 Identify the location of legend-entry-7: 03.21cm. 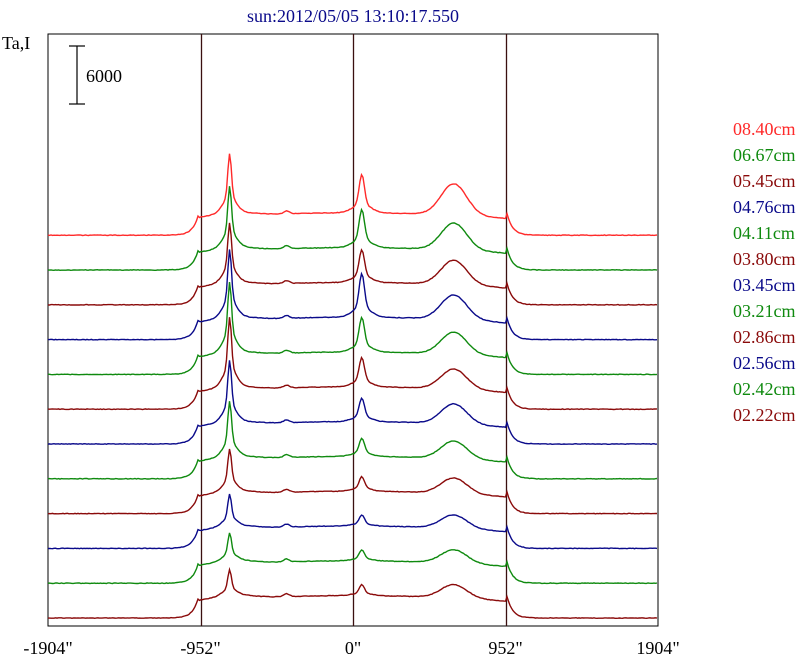
(764, 311).